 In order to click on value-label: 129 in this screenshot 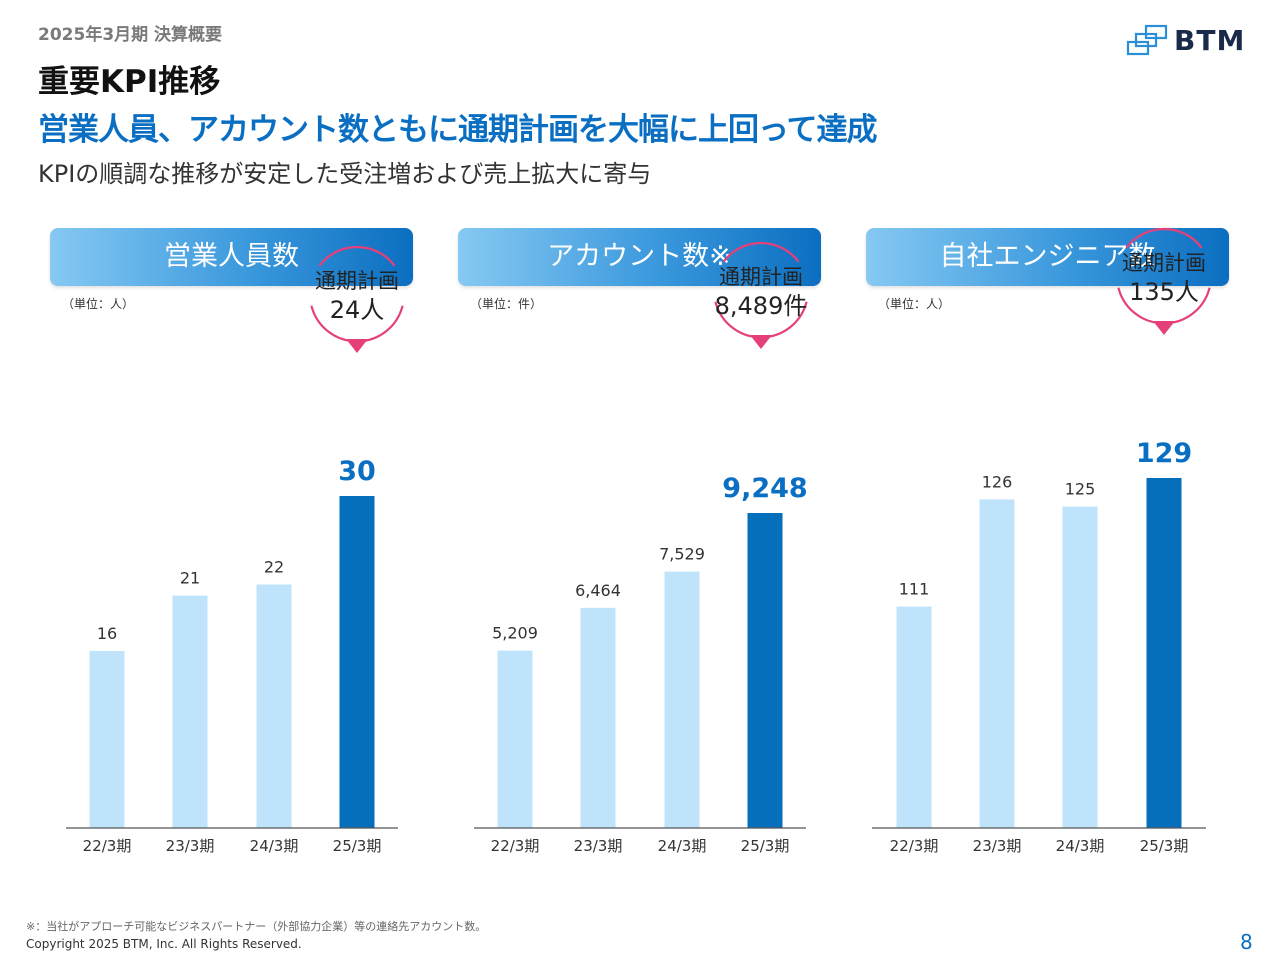, I will do `click(1164, 453)`.